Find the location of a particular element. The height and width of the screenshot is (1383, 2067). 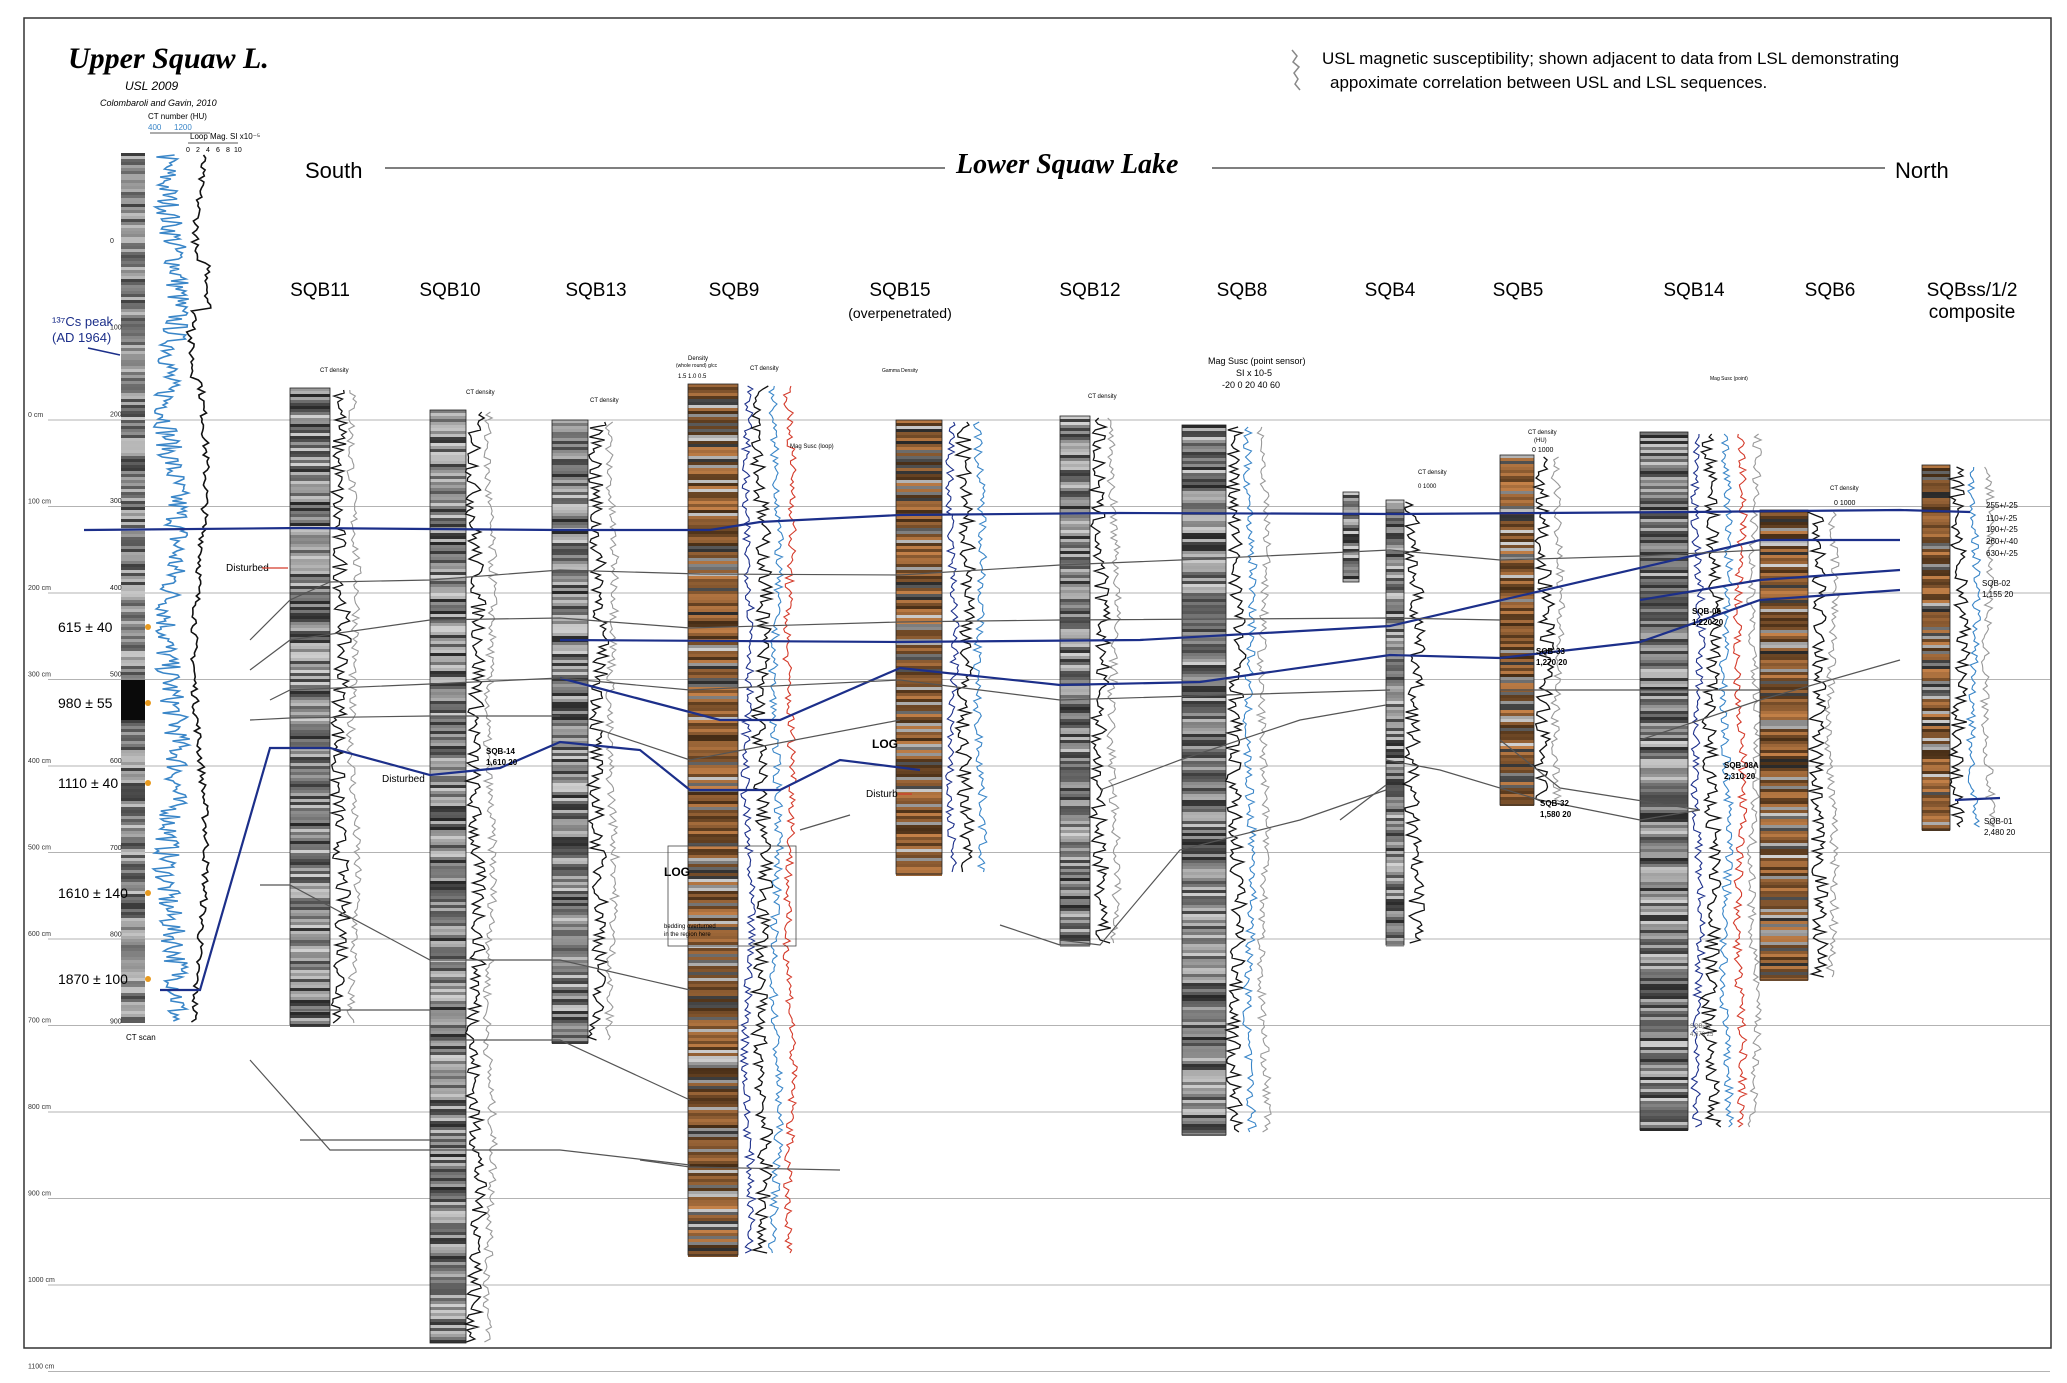

usl-age-label: 1870 ± 100 is located at coordinates (93, 979).